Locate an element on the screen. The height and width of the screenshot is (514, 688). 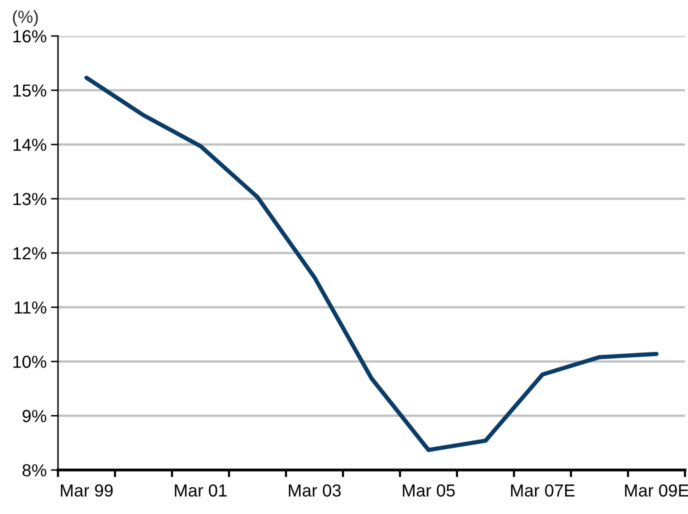
x-tick-label: Mar 07E is located at coordinates (543, 490).